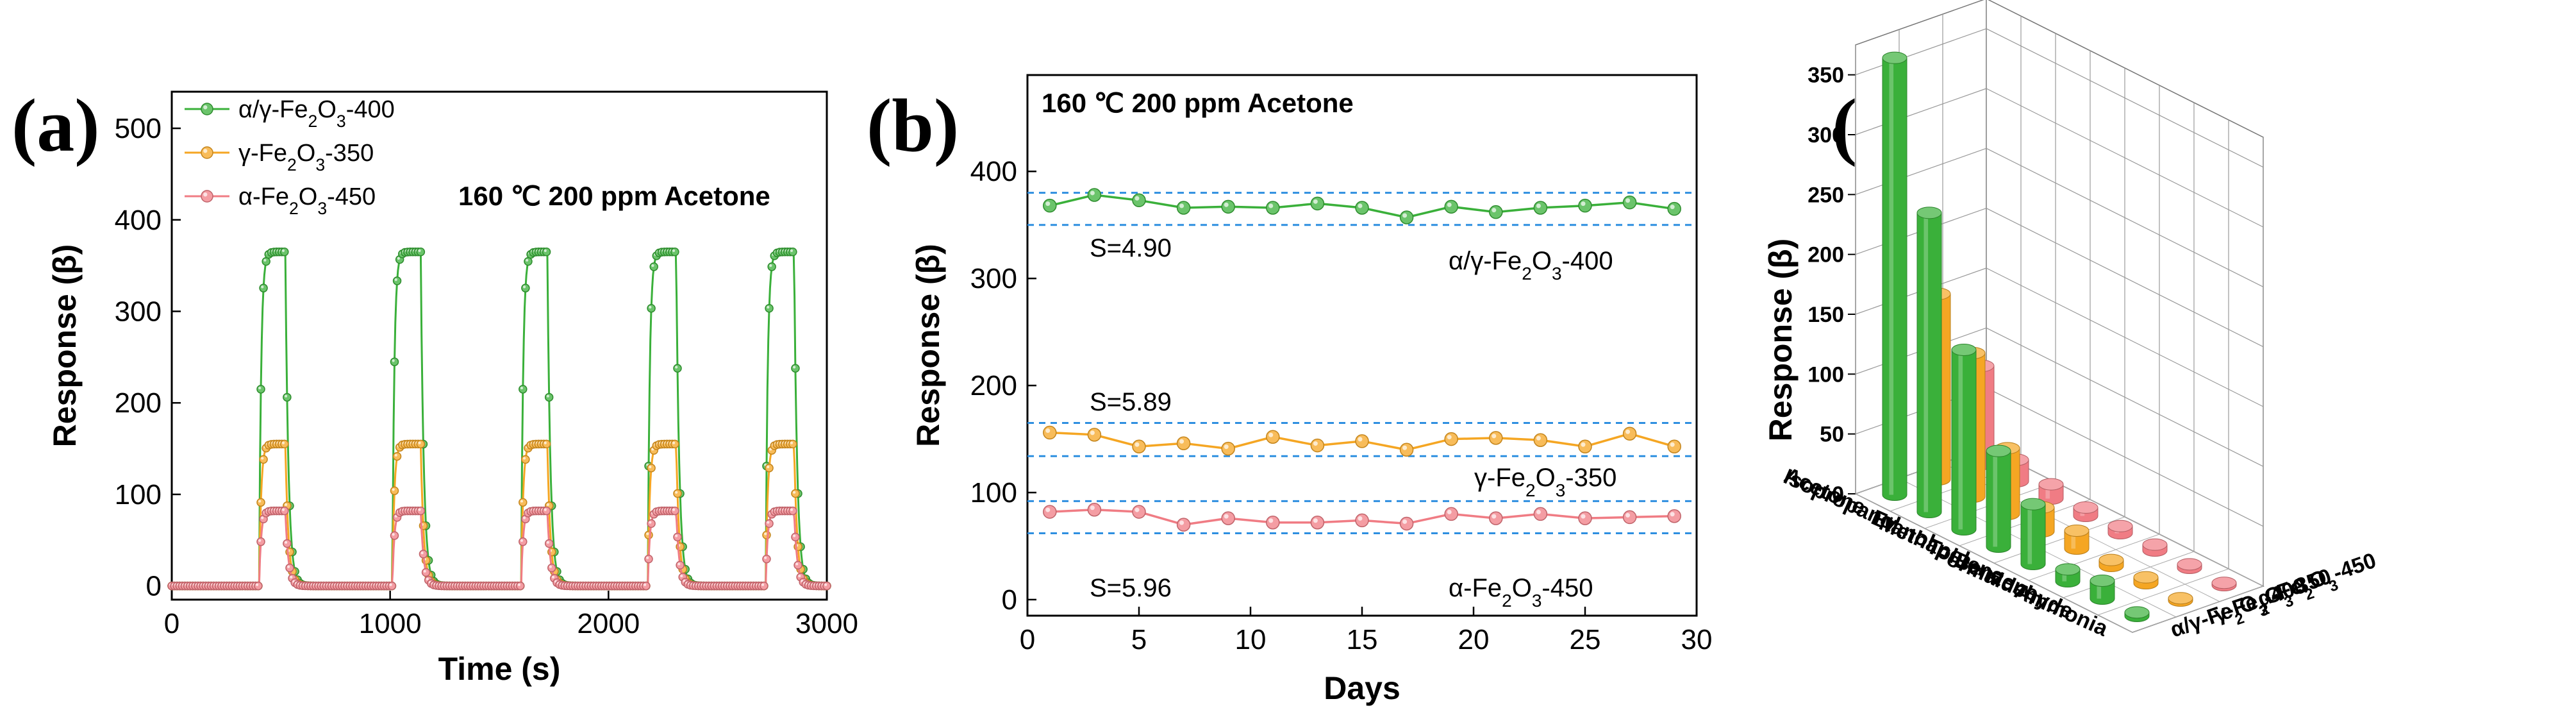  I want to click on z-tick-label-c: 150, so click(1826, 315).